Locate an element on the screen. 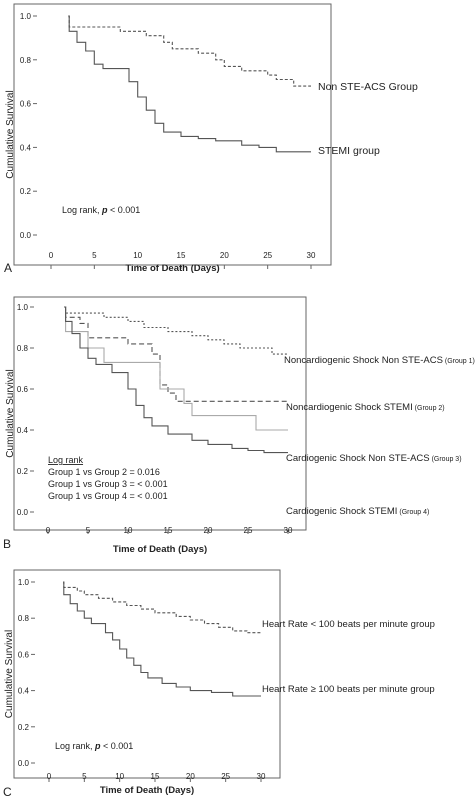  series-name: STEMI group is located at coordinates (349, 151).